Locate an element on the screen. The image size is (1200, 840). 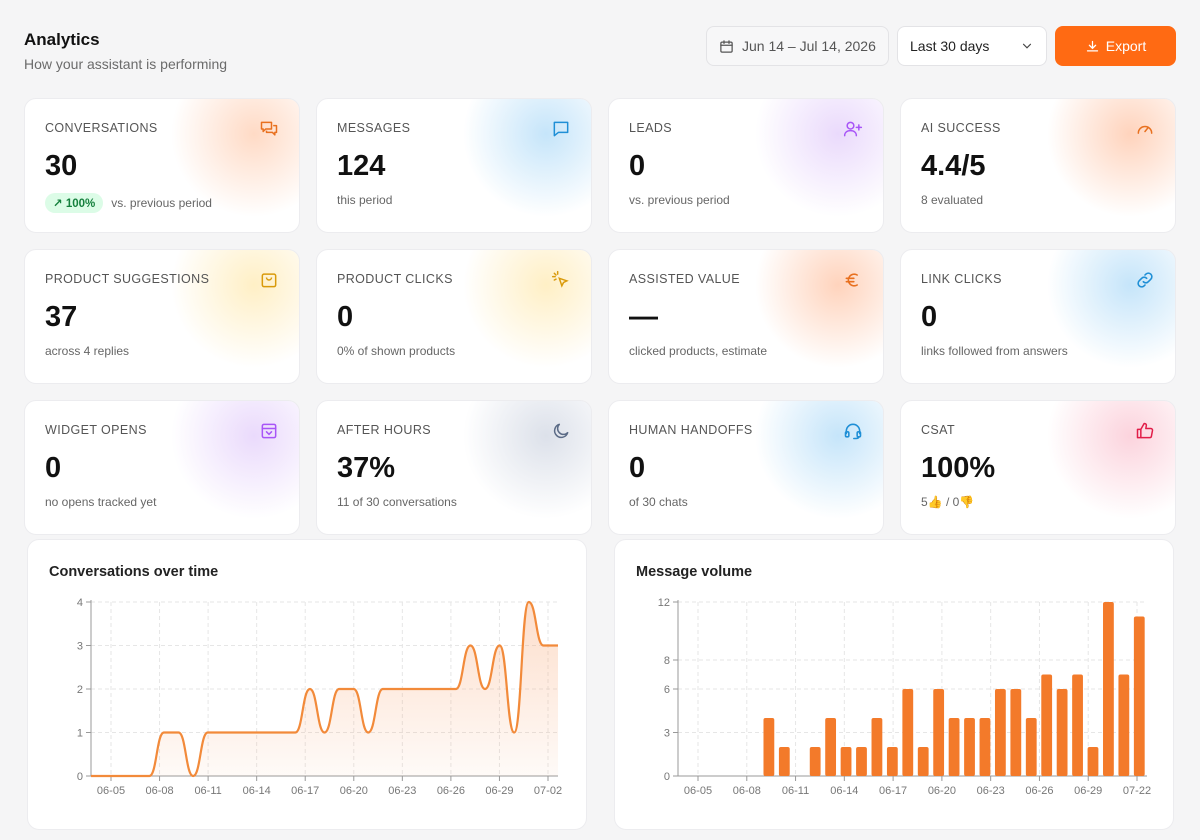
widget-box-icon is located at coordinates (269, 431).